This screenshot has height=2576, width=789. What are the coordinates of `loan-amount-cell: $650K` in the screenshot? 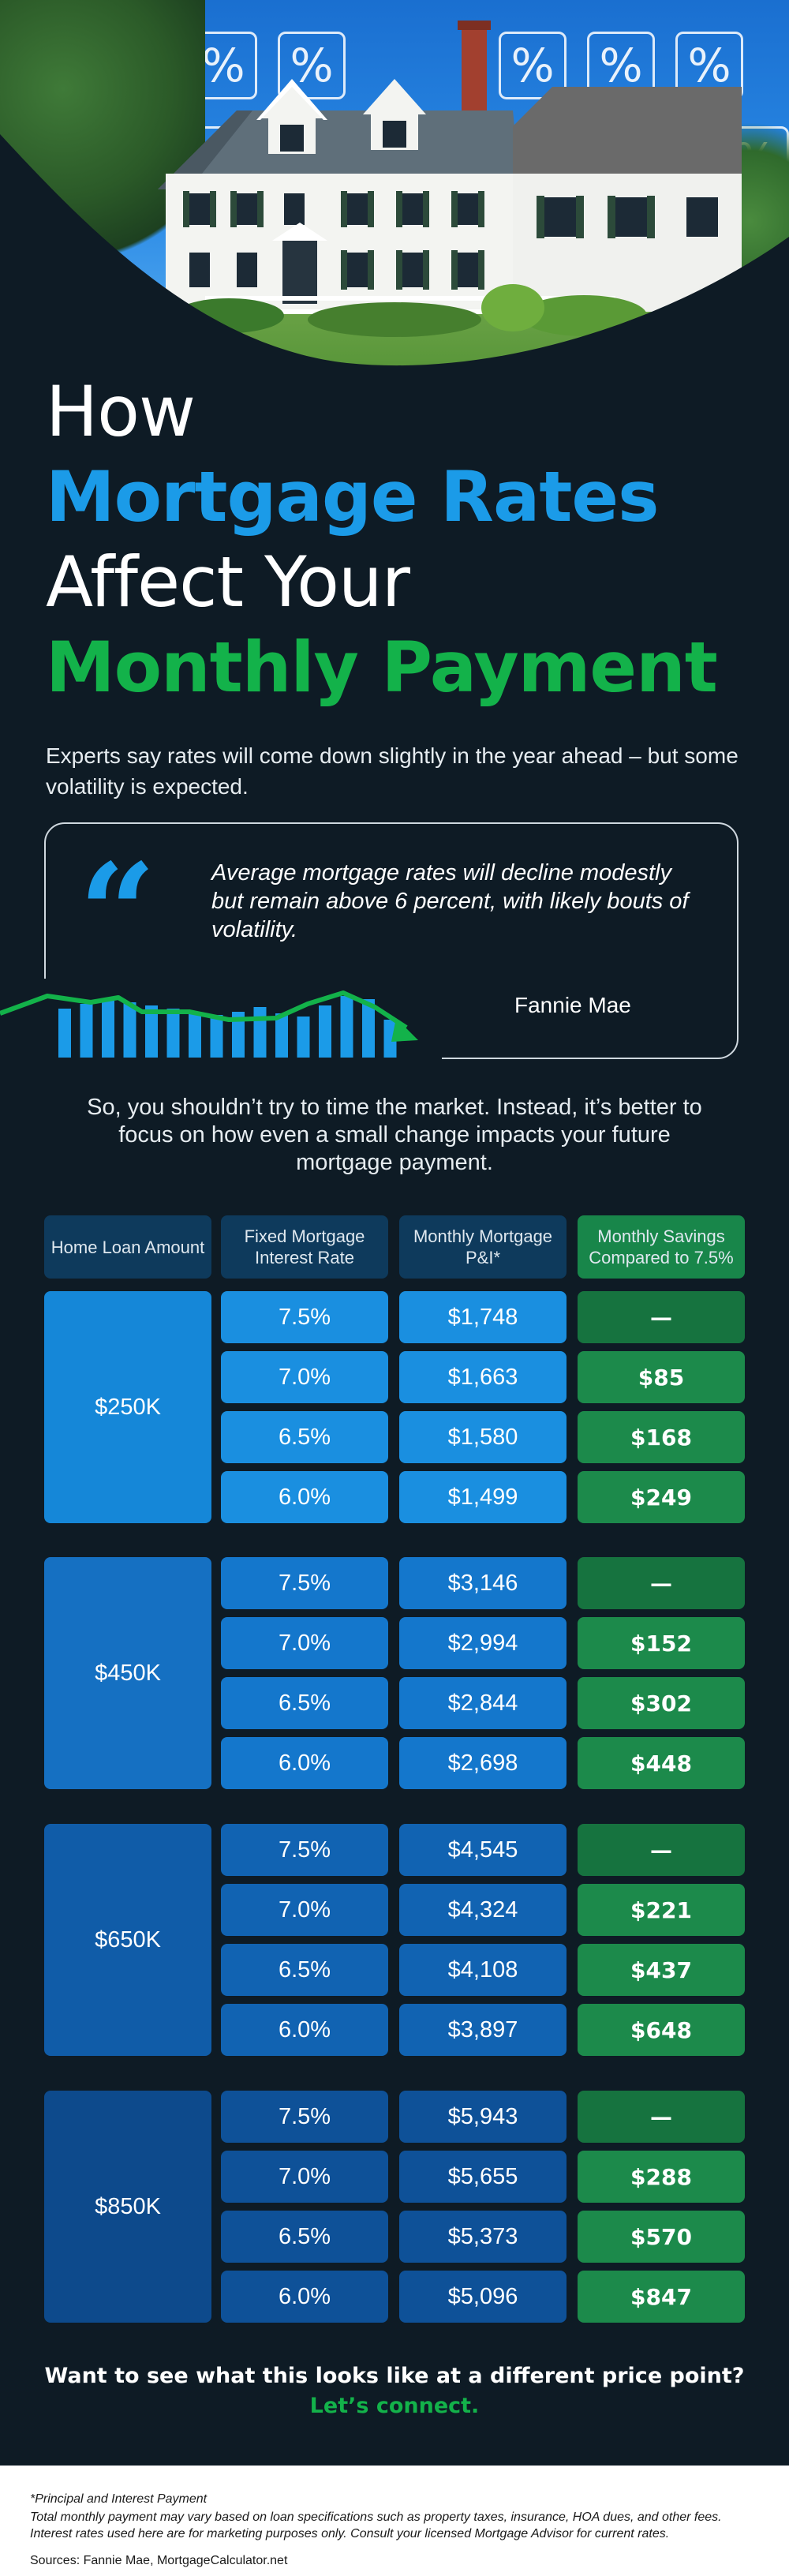 It's located at (128, 1940).